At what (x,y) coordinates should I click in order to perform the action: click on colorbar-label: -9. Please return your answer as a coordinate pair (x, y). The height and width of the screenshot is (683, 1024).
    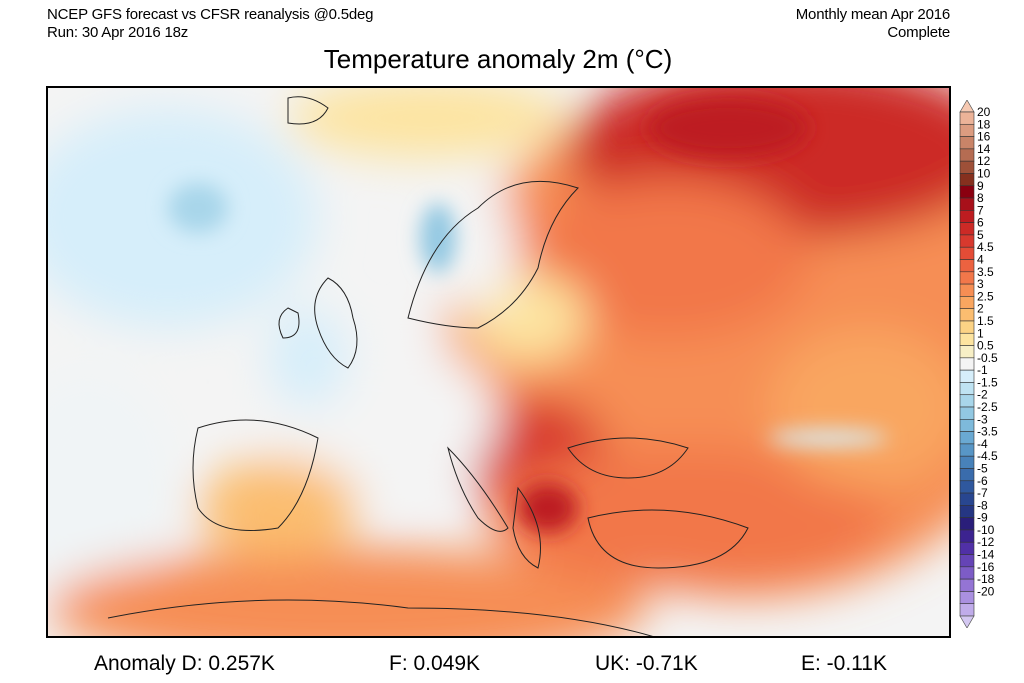
    Looking at the image, I should click on (982, 518).